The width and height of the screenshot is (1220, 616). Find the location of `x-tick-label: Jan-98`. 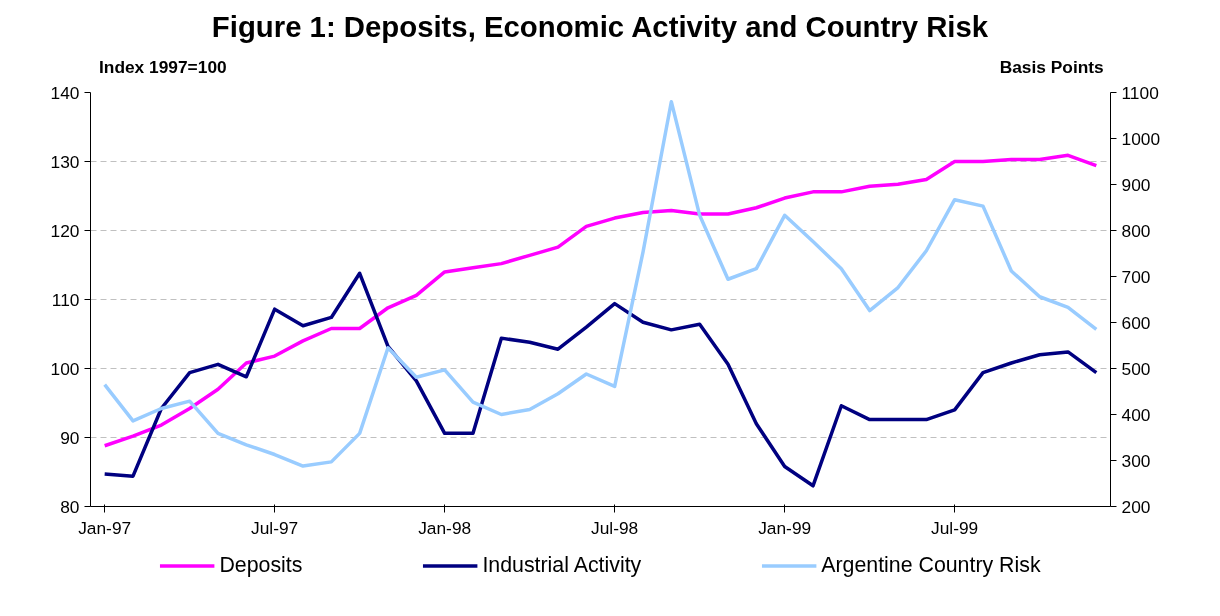

x-tick-label: Jan-98 is located at coordinates (445, 527).